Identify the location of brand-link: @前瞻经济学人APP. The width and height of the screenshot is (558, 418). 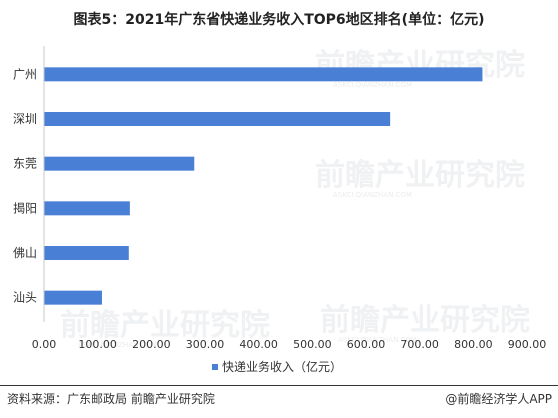
(498, 399).